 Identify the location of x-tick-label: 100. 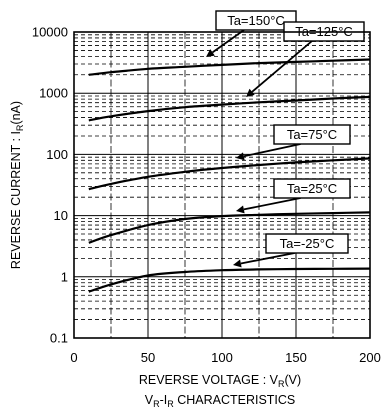
(222, 357).